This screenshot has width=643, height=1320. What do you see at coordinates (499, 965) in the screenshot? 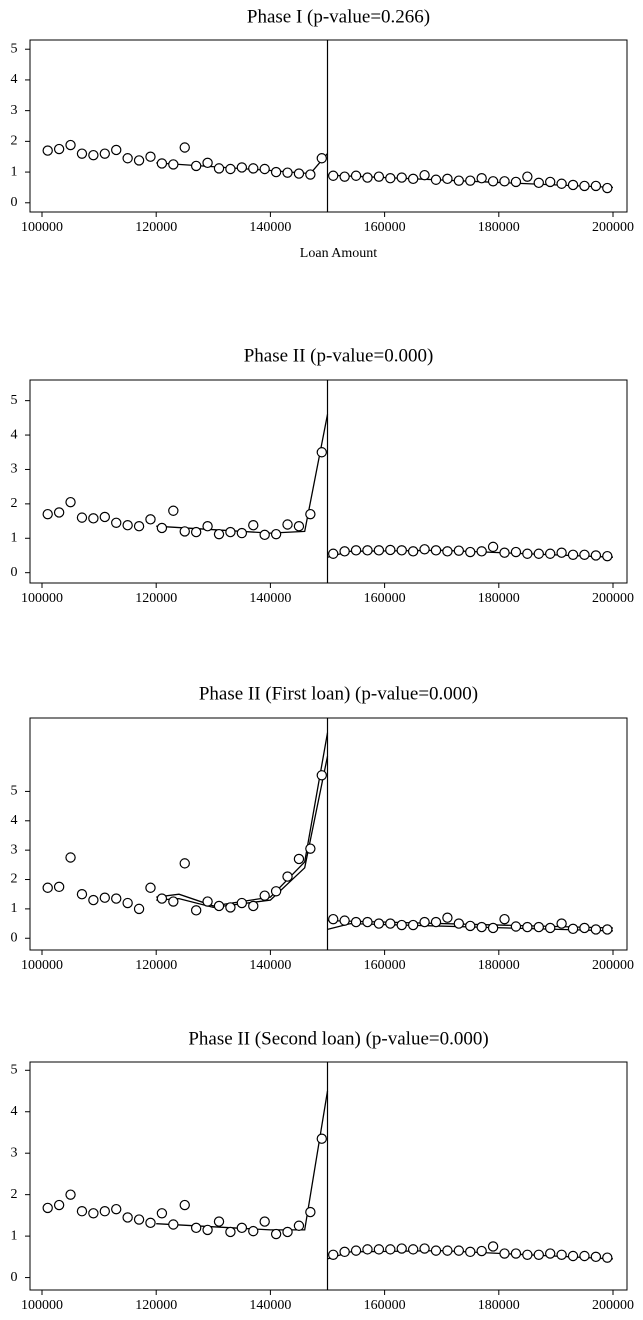
I see `x-tick-label: 180000` at bounding box center [499, 965].